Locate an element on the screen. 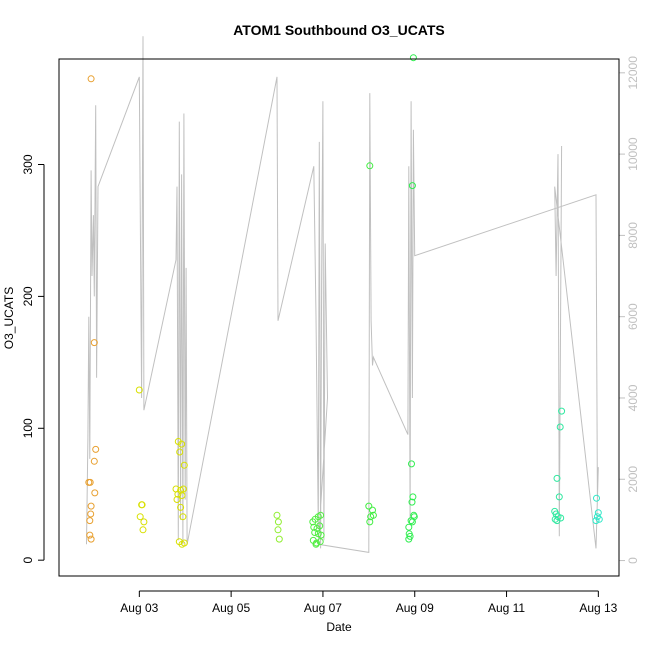 The width and height of the screenshot is (650, 650). y2-tick-label: 2000 is located at coordinates (633, 479).